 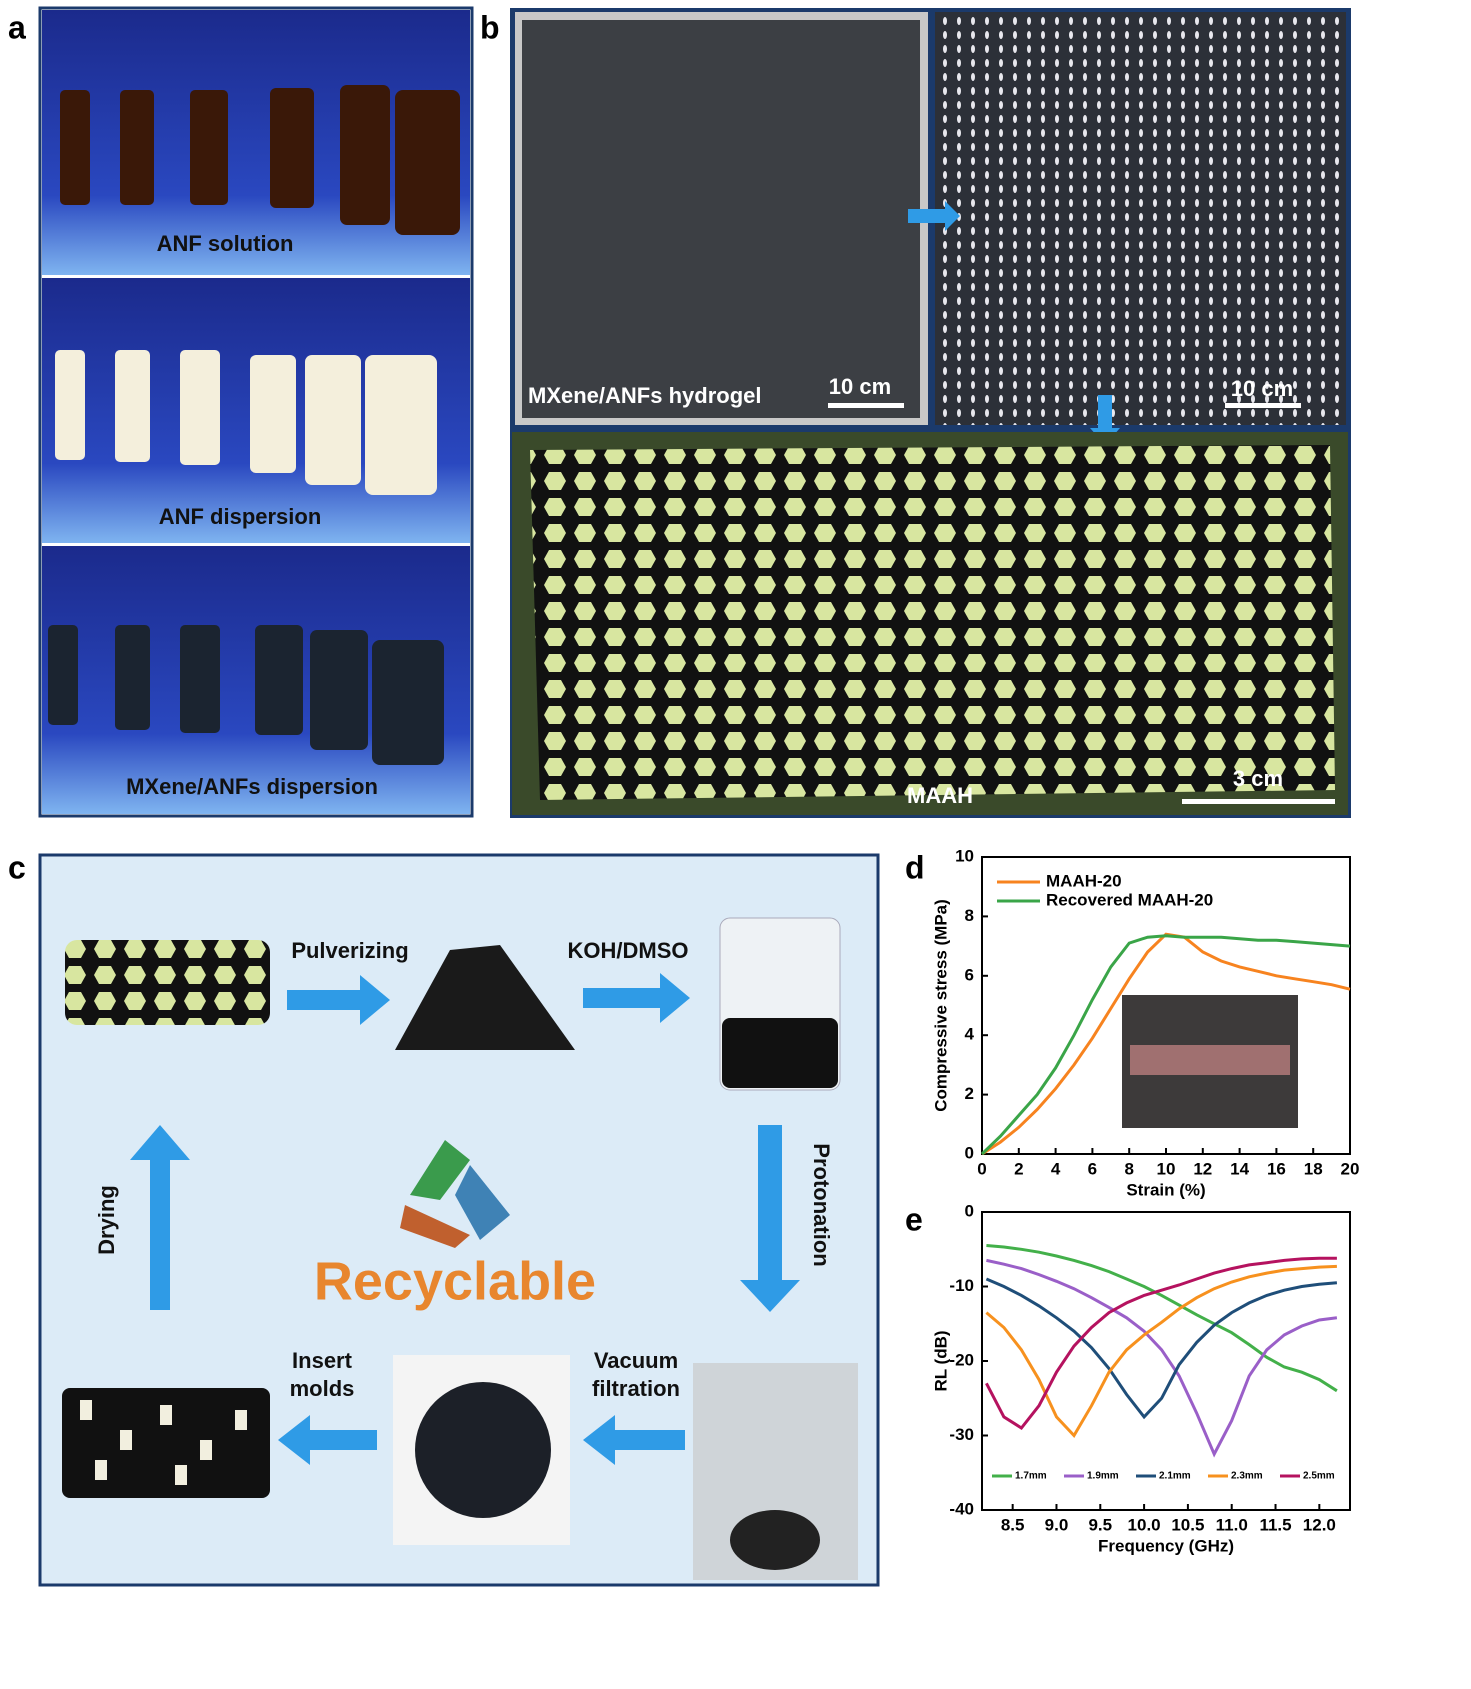 I want to click on x-tick-label: 8.5, so click(x=1013, y=1524).